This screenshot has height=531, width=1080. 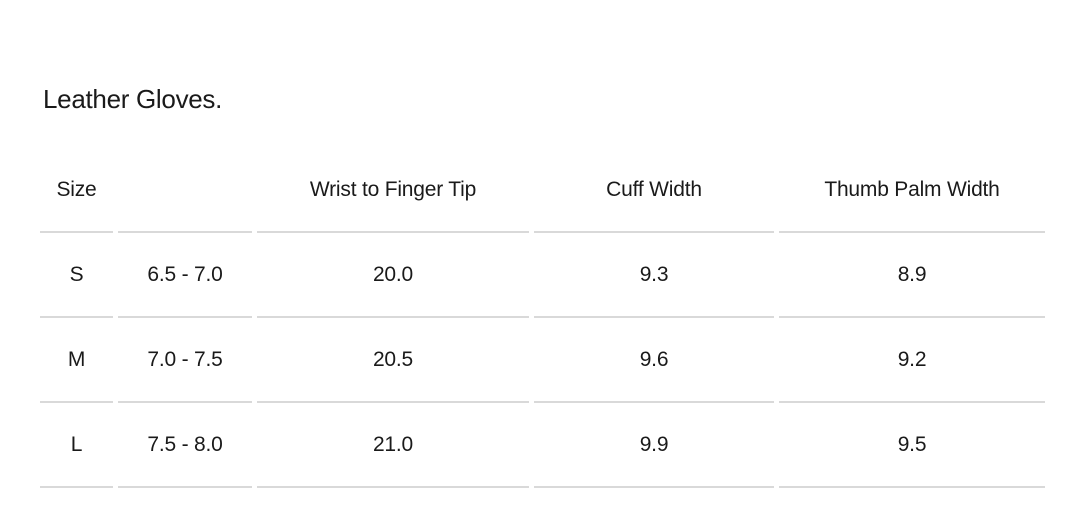 I want to click on cell-hand-size-range: 6.5 - 7.0, so click(x=185, y=275).